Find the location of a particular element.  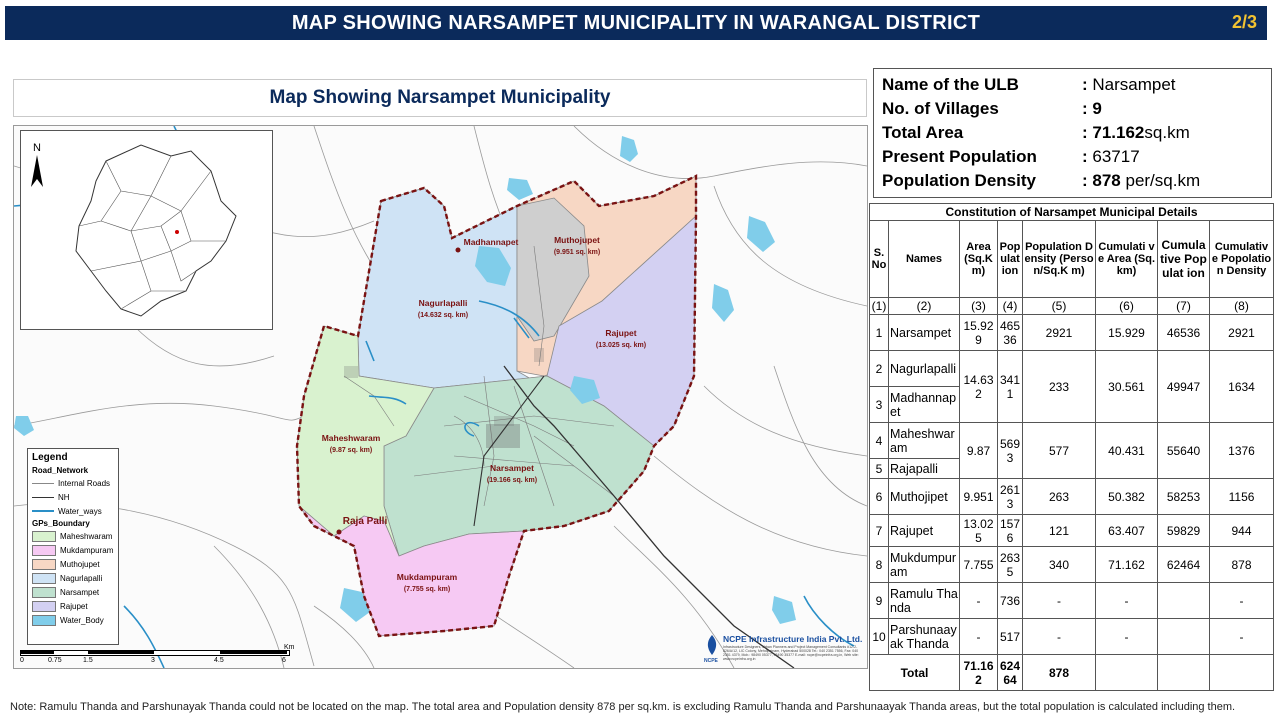

table-column-numbers: (1) (2) (3) (4) (5) (6) (7) (8) is located at coordinates (1072, 306).